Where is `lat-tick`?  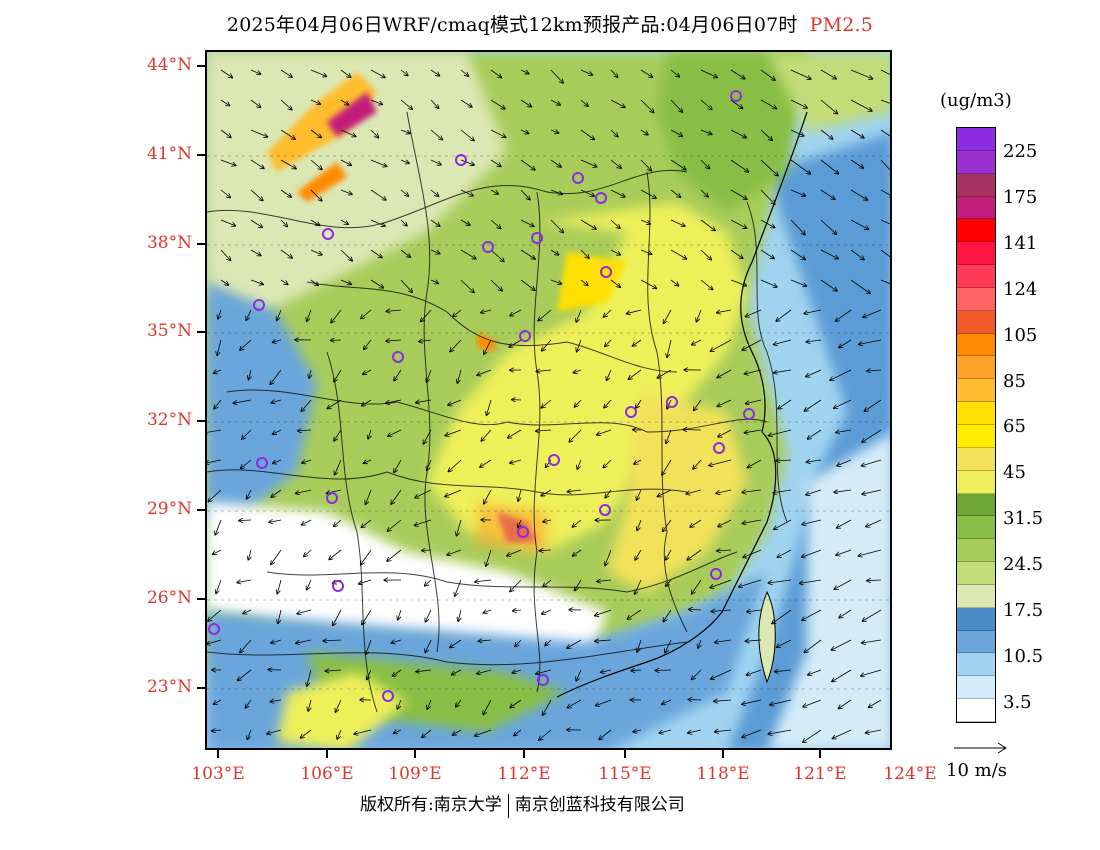 lat-tick is located at coordinates (201, 155).